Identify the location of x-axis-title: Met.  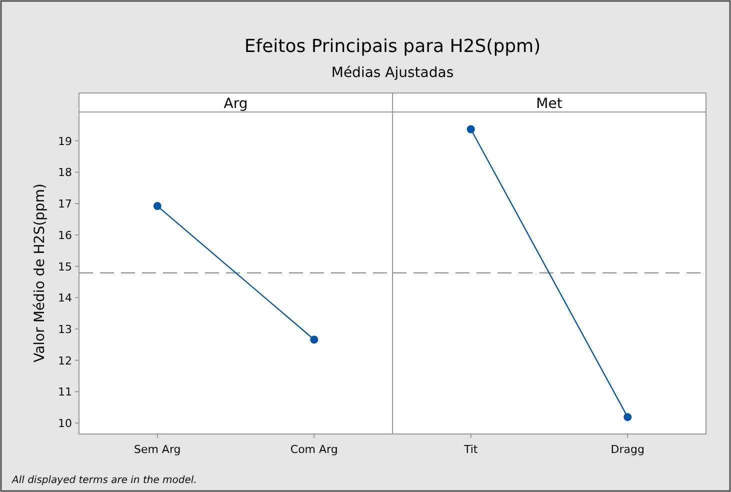
(549, 104).